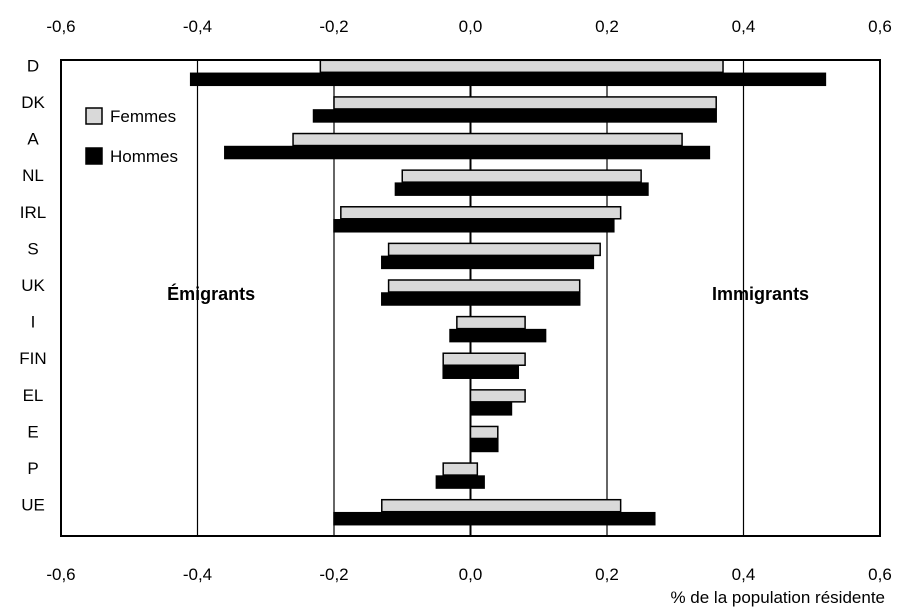  What do you see at coordinates (880, 26) in the screenshot?
I see `top-tick-label: 0,6` at bounding box center [880, 26].